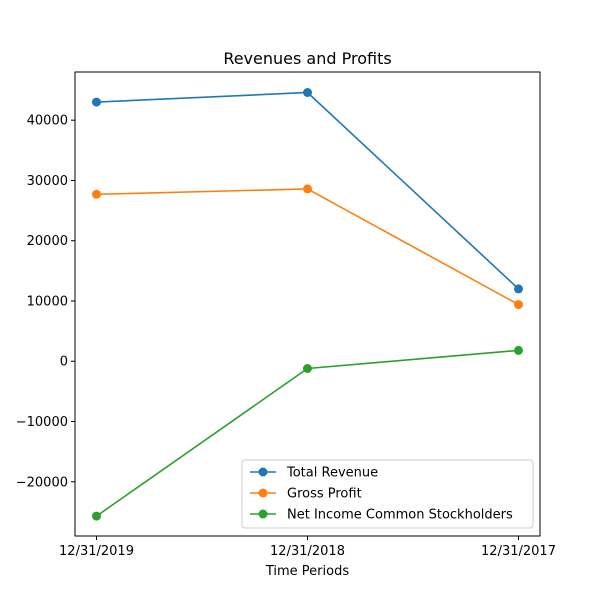 Image resolution: width=600 pixels, height=600 pixels. I want to click on legend-label: Gross Profit, so click(324, 494).